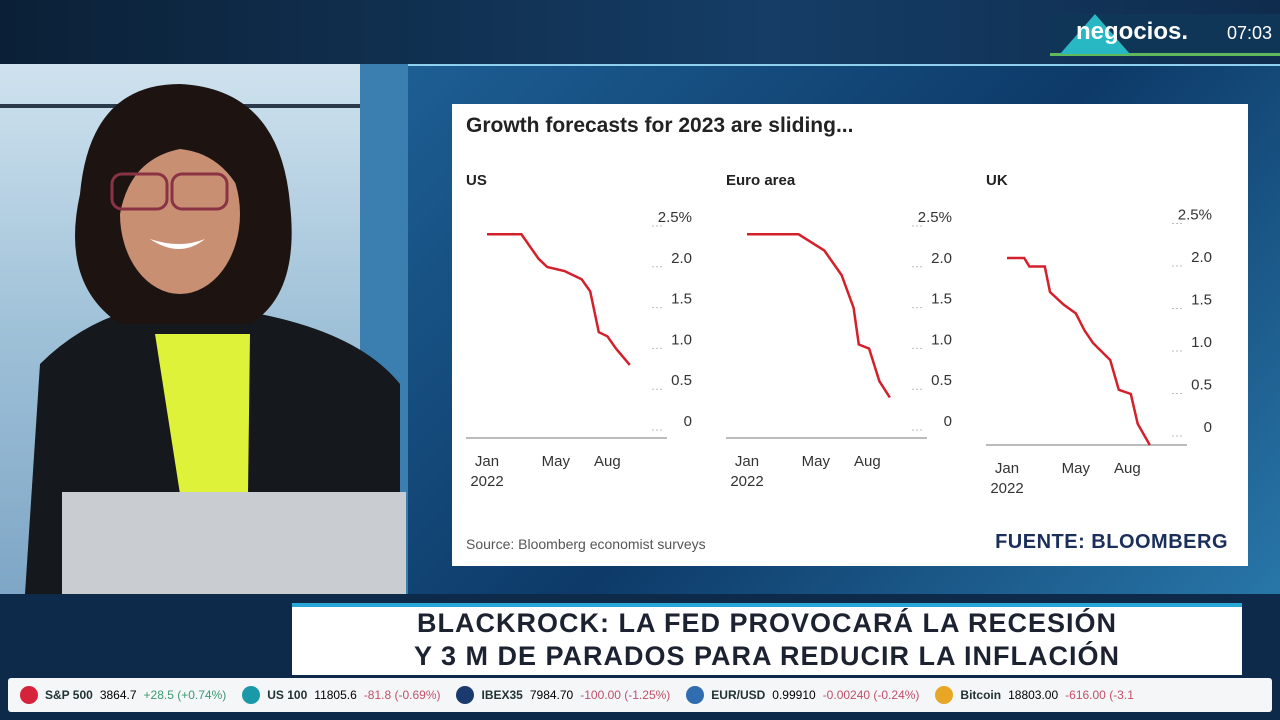 This screenshot has height=720, width=1280. I want to click on ticker-name: S&P 500, so click(69, 695).